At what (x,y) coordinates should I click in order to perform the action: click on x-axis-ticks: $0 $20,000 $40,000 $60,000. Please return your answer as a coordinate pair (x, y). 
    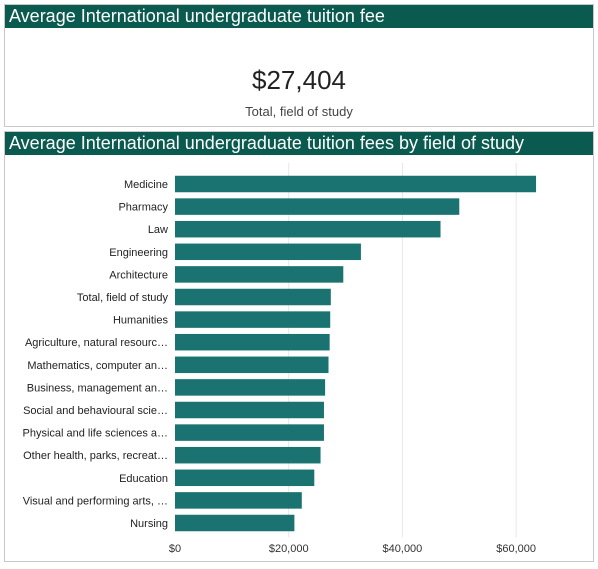
    Looking at the image, I should click on (352, 549).